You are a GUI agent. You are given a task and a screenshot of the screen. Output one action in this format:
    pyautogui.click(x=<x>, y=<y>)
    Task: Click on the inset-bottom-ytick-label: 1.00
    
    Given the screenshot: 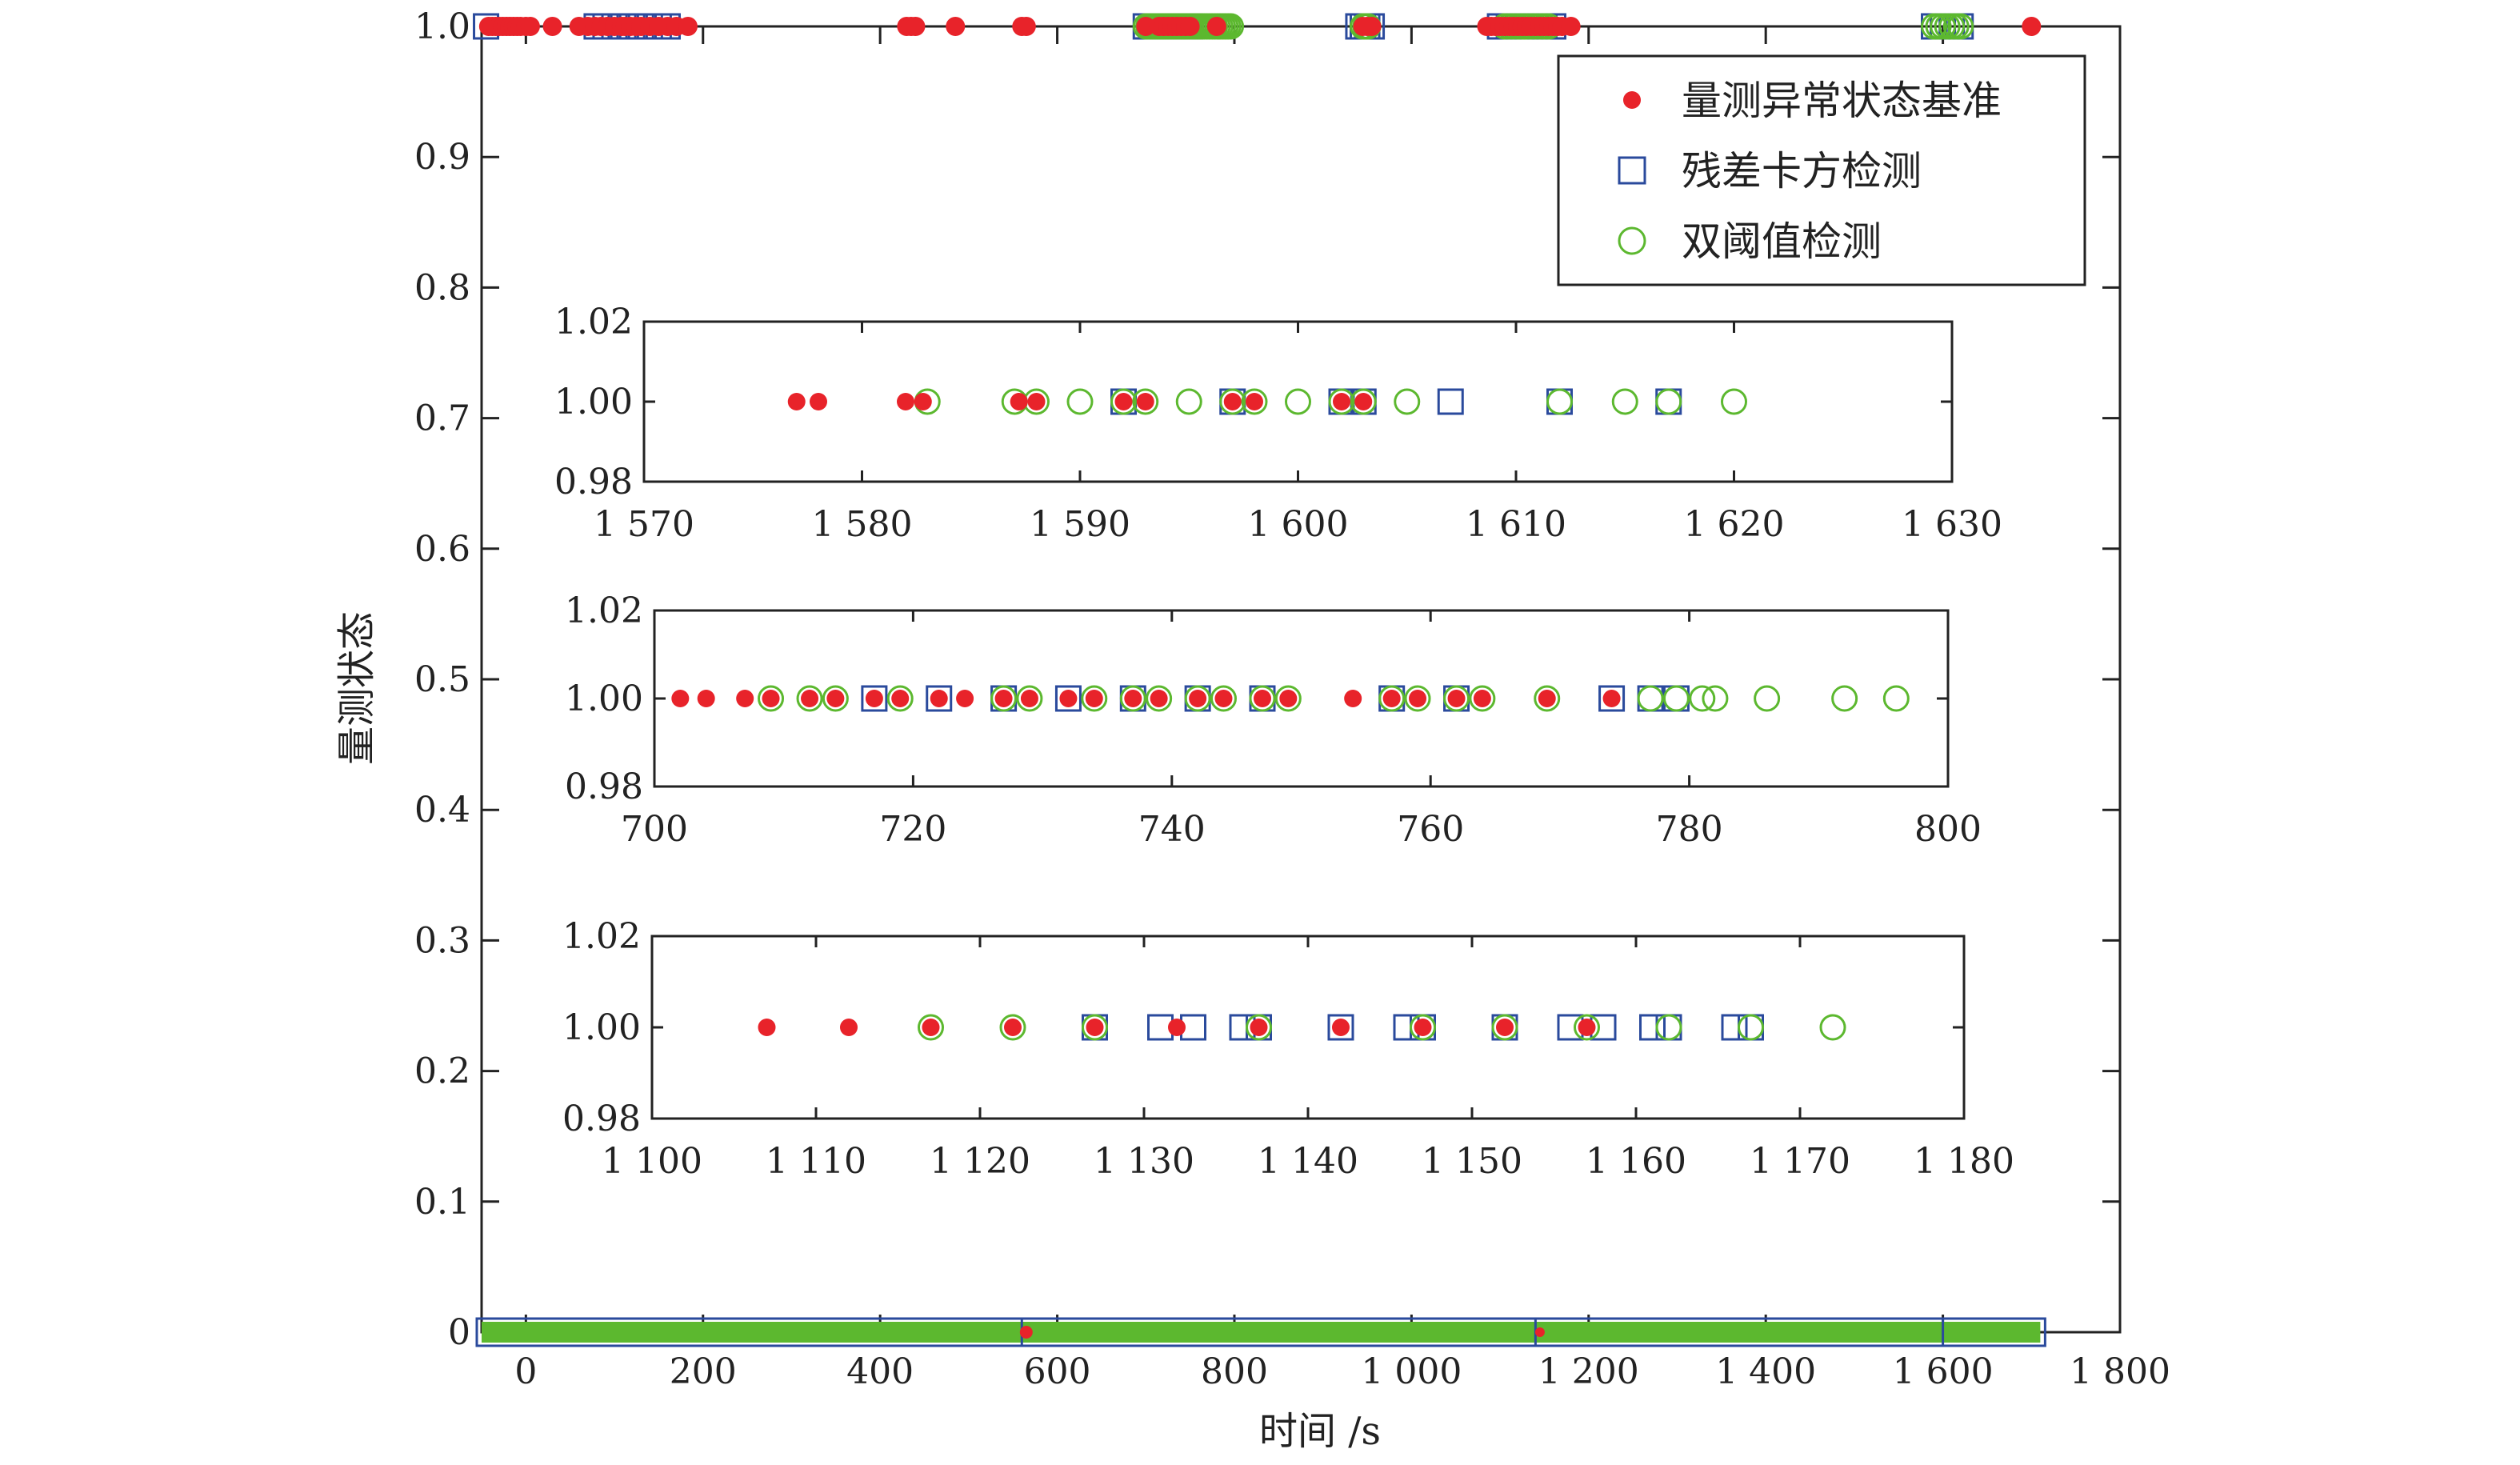 What is the action you would take?
    pyautogui.click(x=601, y=1027)
    